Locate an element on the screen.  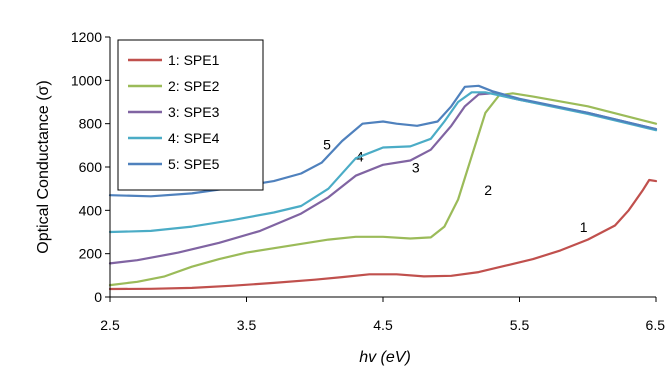
legend-label-4: 4: SPE4 is located at coordinates (194, 138).